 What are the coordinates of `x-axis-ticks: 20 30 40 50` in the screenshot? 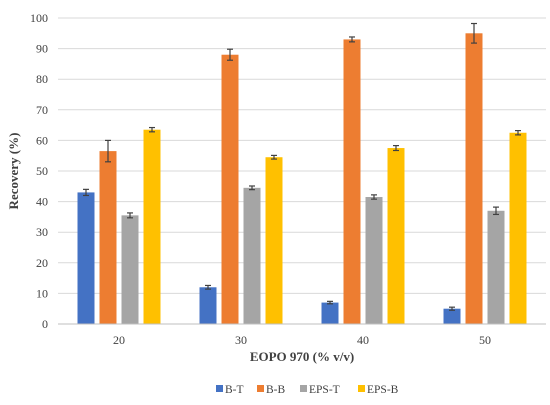 It's located at (302, 340).